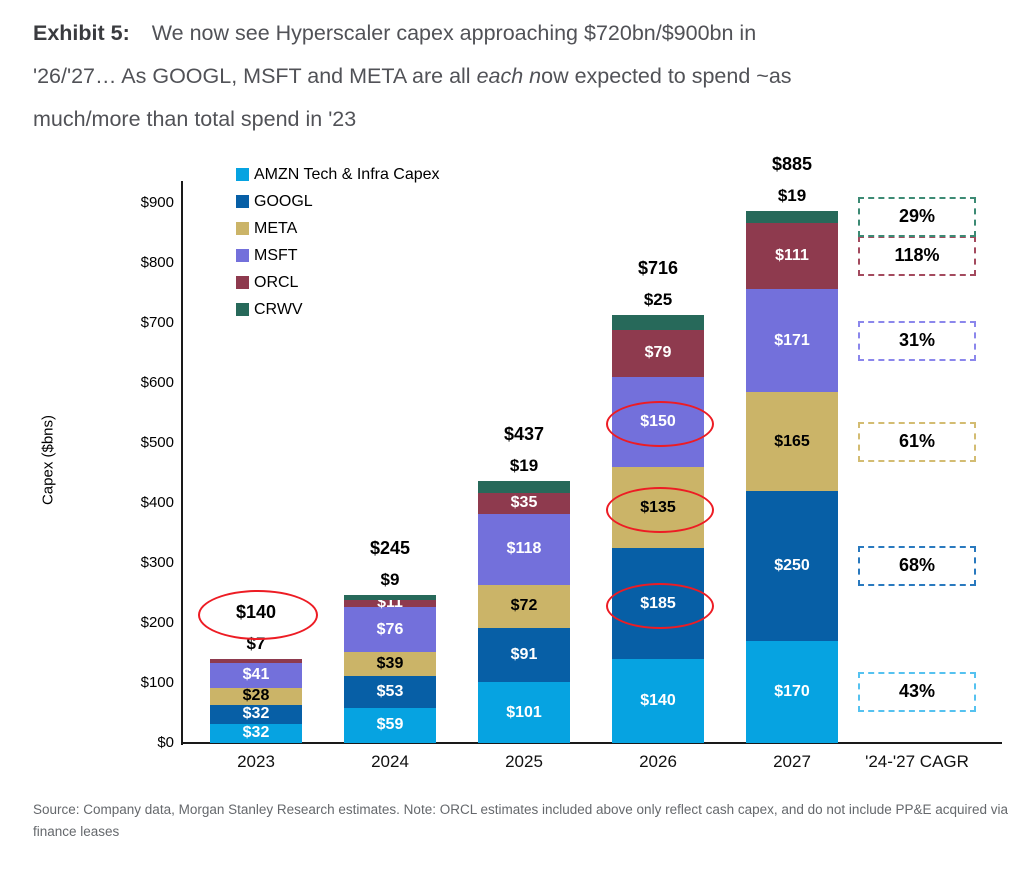 The image size is (1024, 876). Describe the element at coordinates (792, 217) in the screenshot. I see `bar-segment-CRWV-2027` at that location.